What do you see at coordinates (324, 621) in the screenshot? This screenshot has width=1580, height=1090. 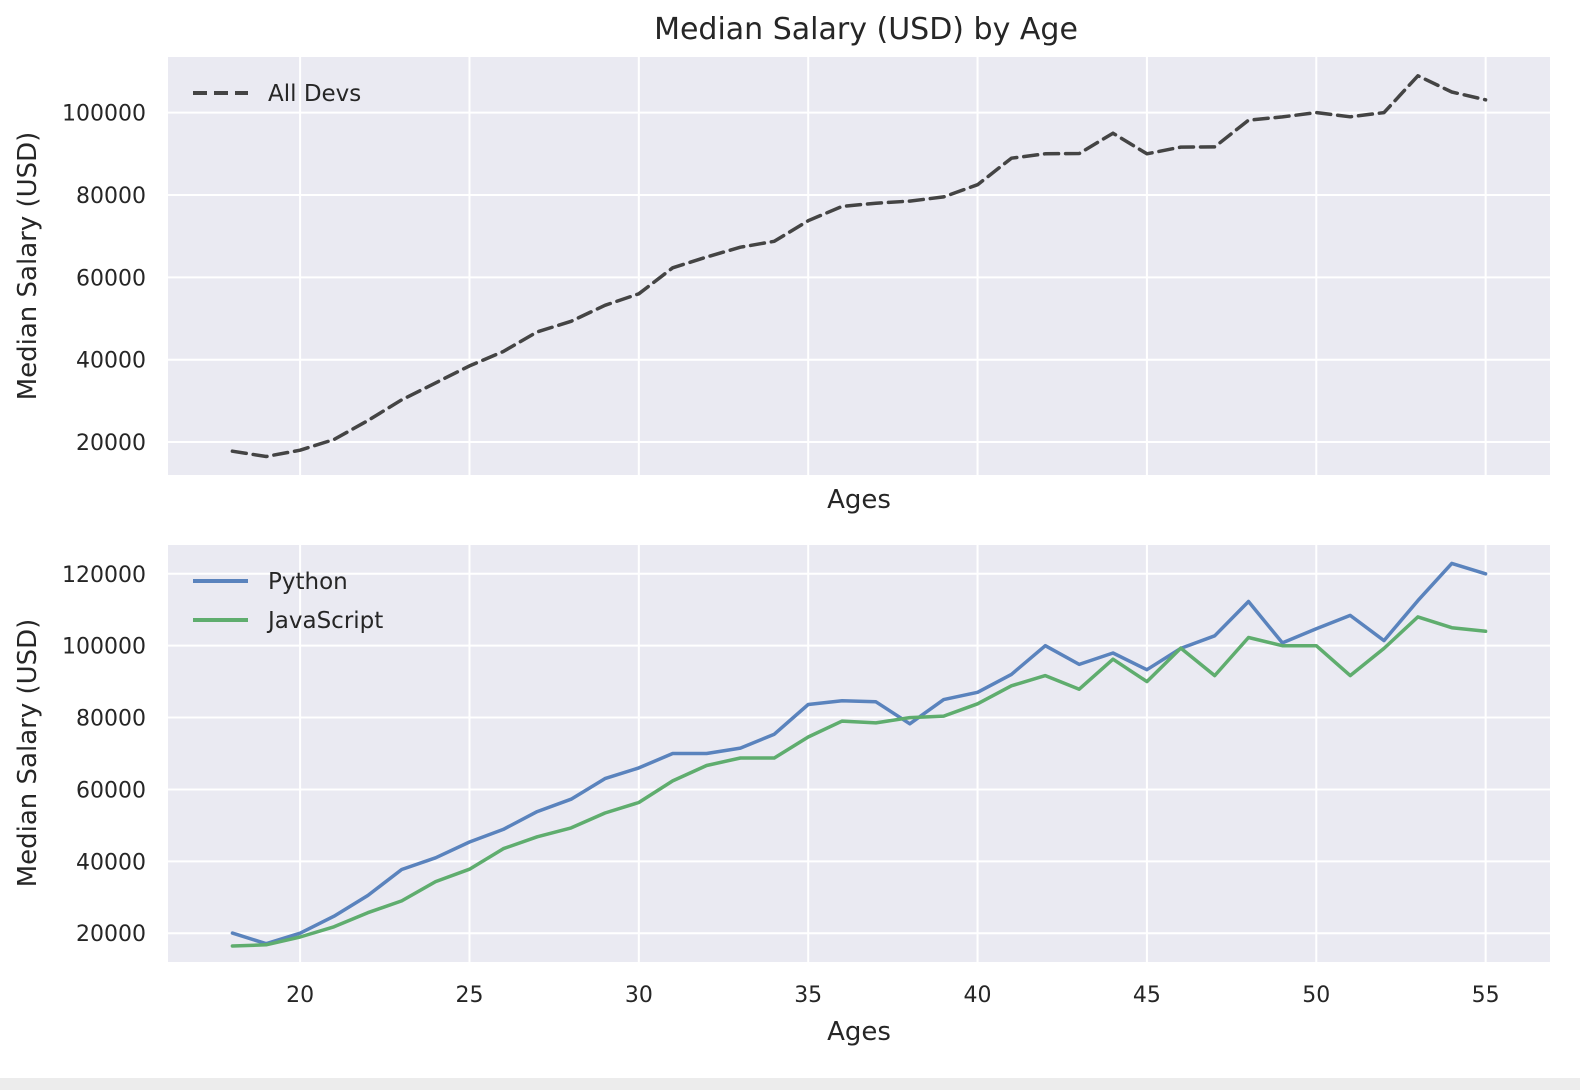 I see `legend-label: JavaScript` at bounding box center [324, 621].